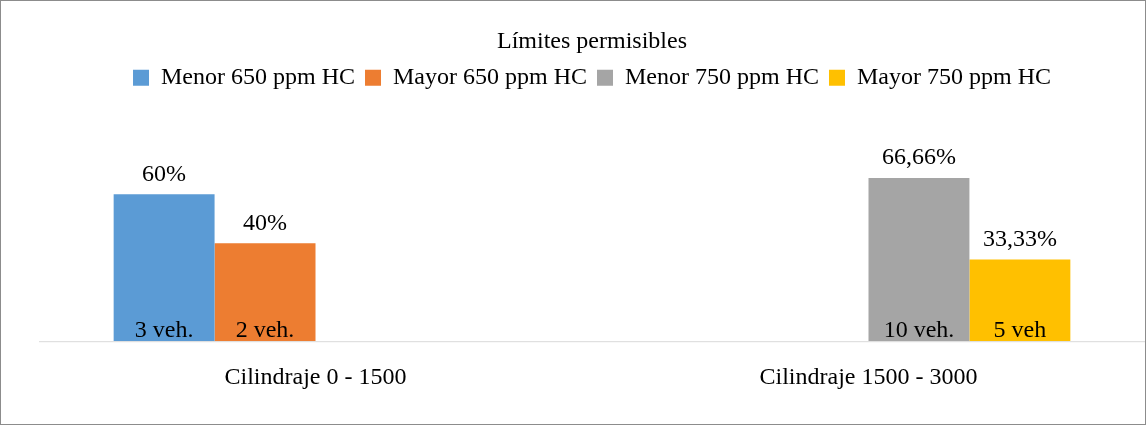 This screenshot has height=425, width=1146. What do you see at coordinates (164, 172) in the screenshot?
I see `data-label: 60%` at bounding box center [164, 172].